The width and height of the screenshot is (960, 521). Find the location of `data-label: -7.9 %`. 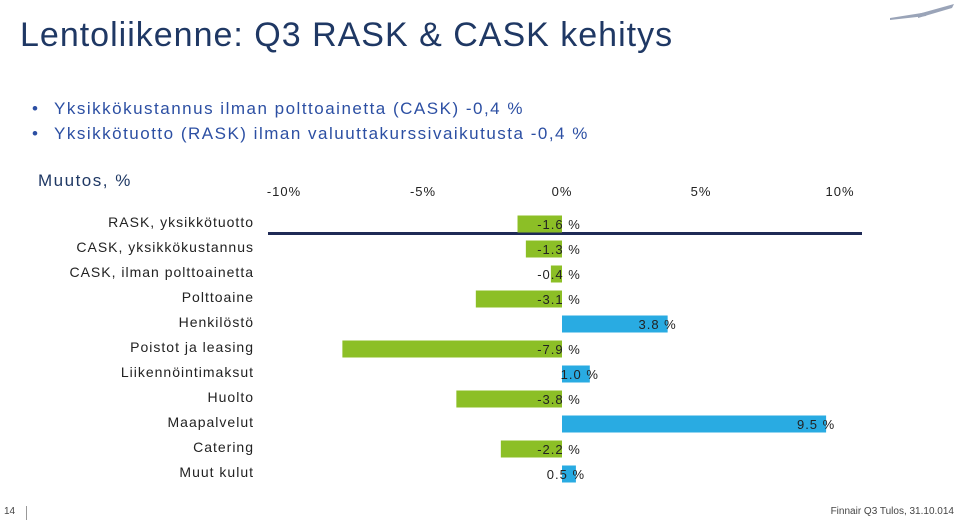

data-label: -7.9 % is located at coordinates (559, 349).